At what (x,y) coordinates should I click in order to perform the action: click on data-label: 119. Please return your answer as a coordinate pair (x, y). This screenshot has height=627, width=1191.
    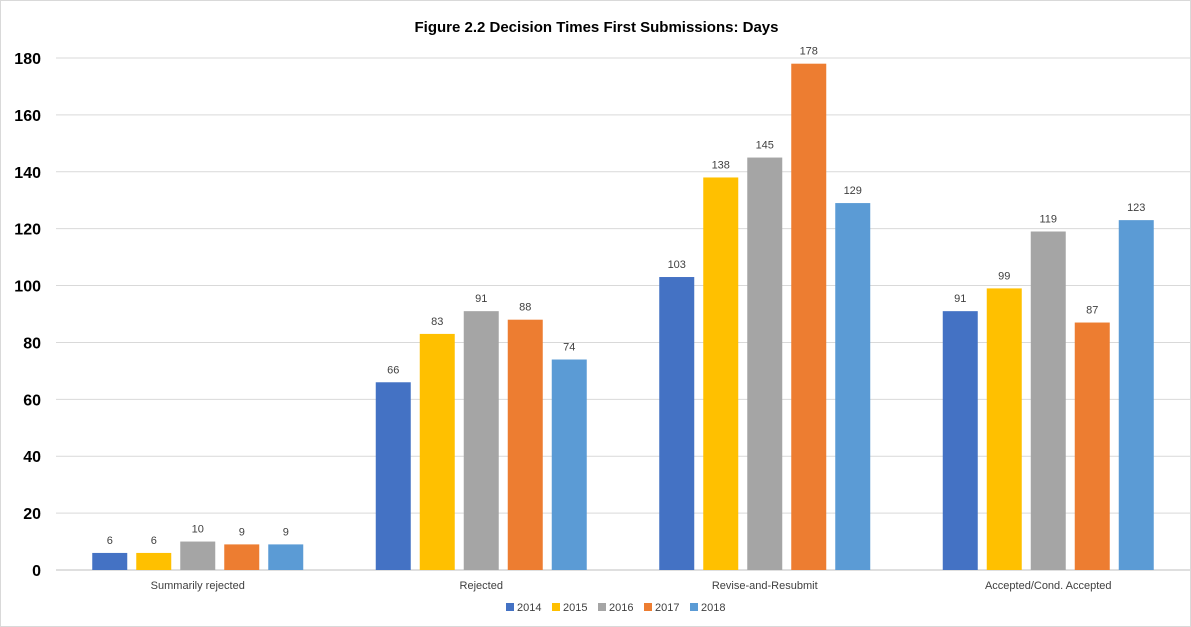
    Looking at the image, I should click on (1048, 220).